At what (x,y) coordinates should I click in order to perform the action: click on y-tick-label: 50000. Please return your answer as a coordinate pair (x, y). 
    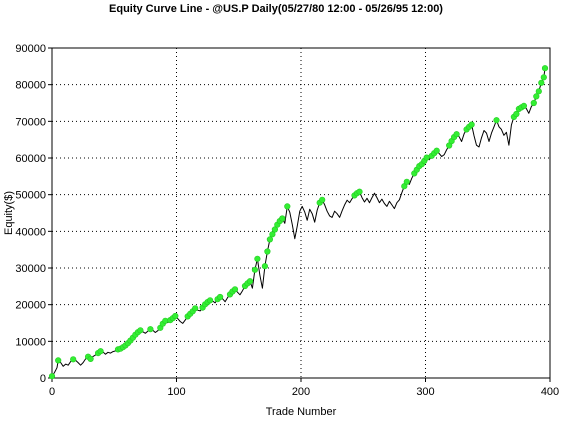
    Looking at the image, I should click on (30, 196).